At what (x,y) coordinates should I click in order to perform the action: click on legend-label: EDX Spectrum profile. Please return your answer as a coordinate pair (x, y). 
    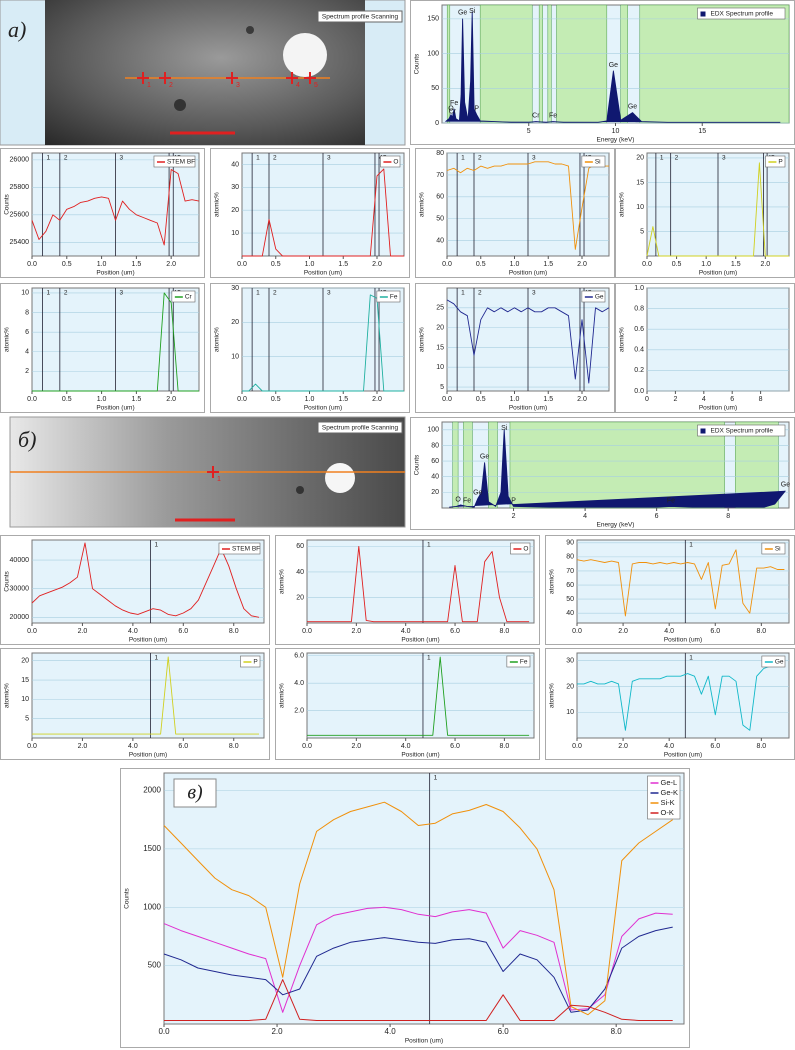
    Looking at the image, I should click on (742, 431).